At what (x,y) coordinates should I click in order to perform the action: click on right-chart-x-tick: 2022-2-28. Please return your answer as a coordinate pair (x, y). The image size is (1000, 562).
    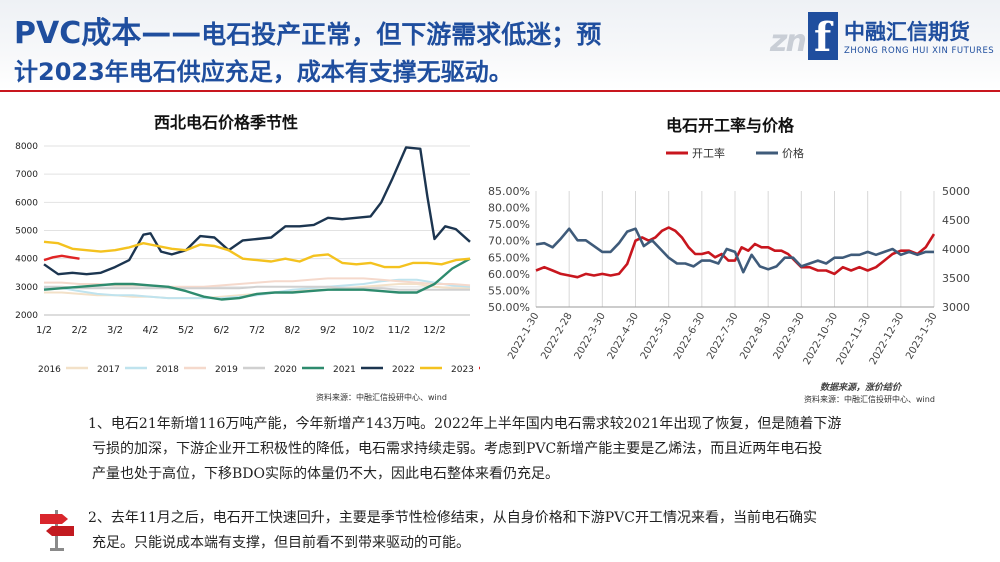
    Looking at the image, I should click on (556, 336).